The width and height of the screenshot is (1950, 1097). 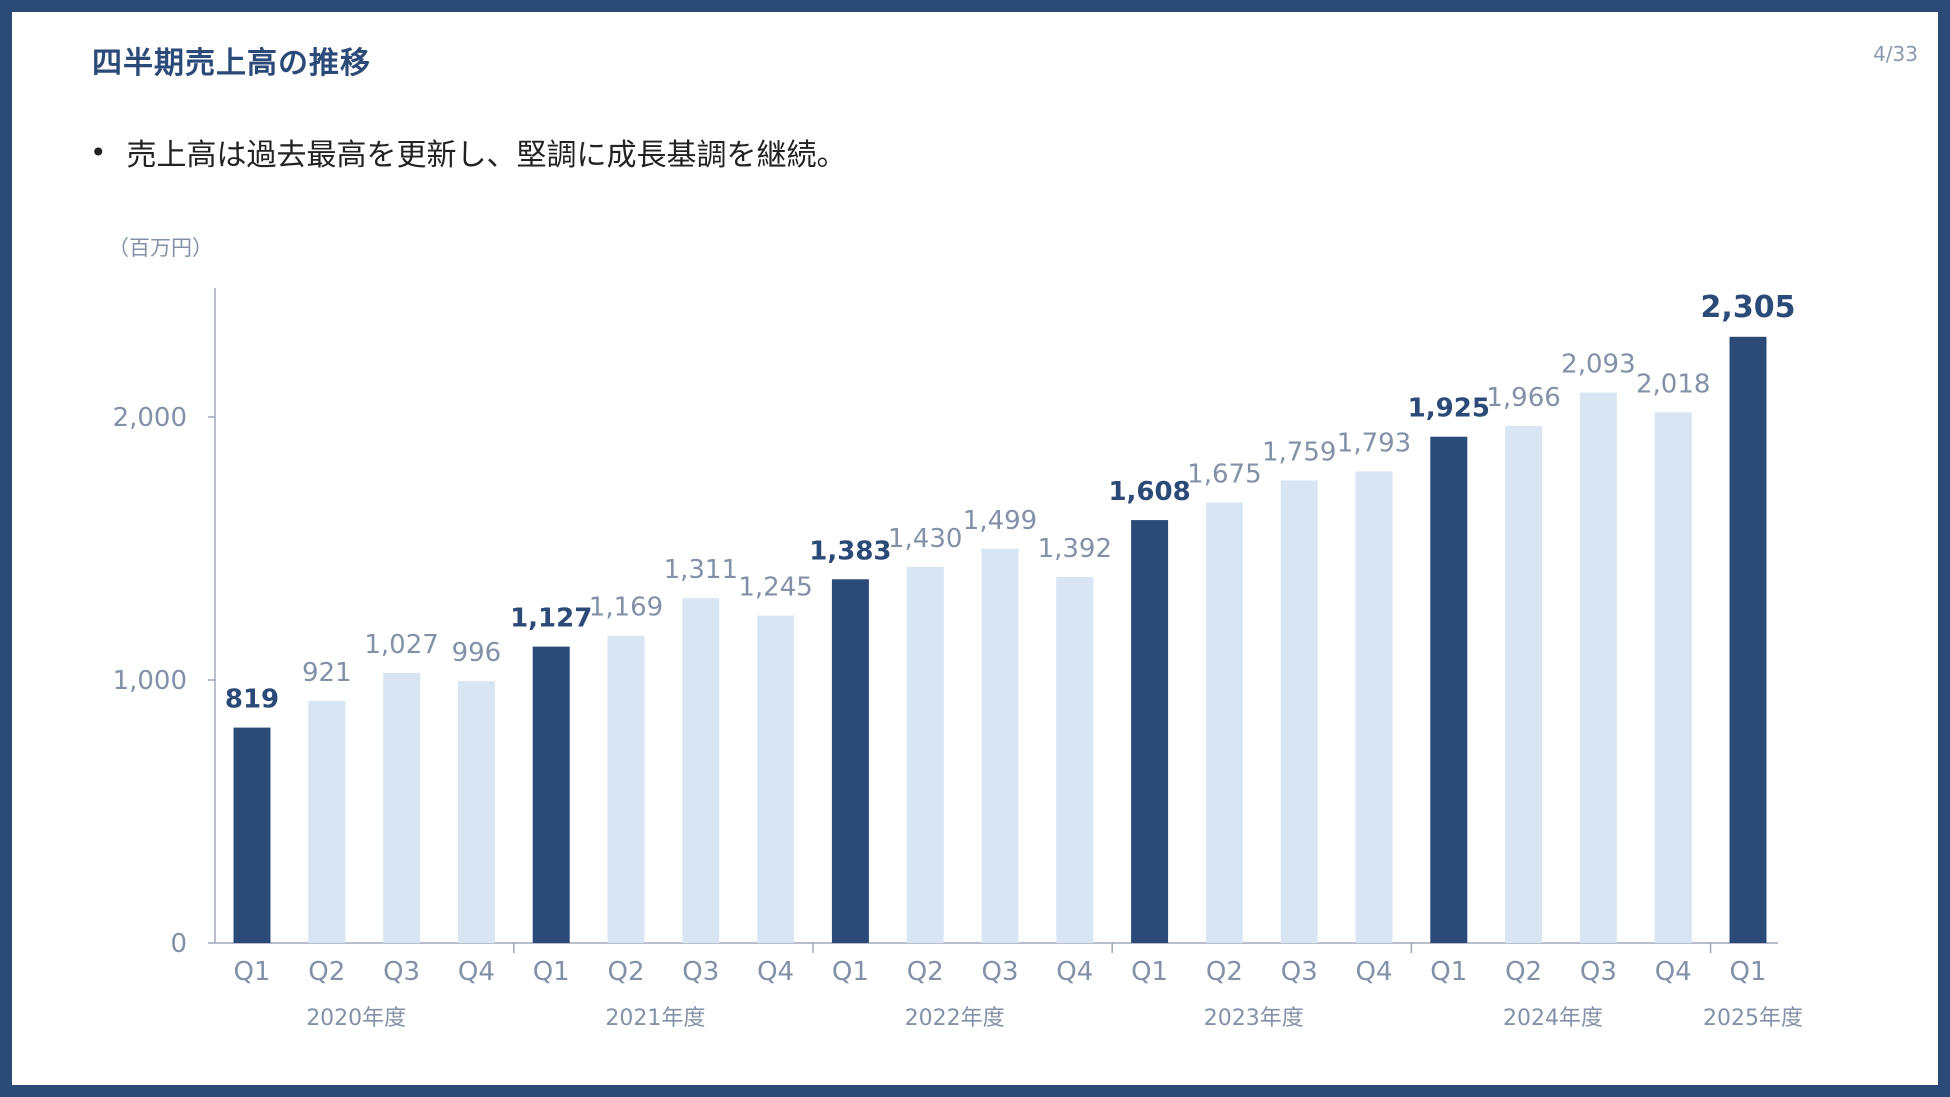 I want to click on bar-value-label: 2,018, so click(x=1673, y=384).